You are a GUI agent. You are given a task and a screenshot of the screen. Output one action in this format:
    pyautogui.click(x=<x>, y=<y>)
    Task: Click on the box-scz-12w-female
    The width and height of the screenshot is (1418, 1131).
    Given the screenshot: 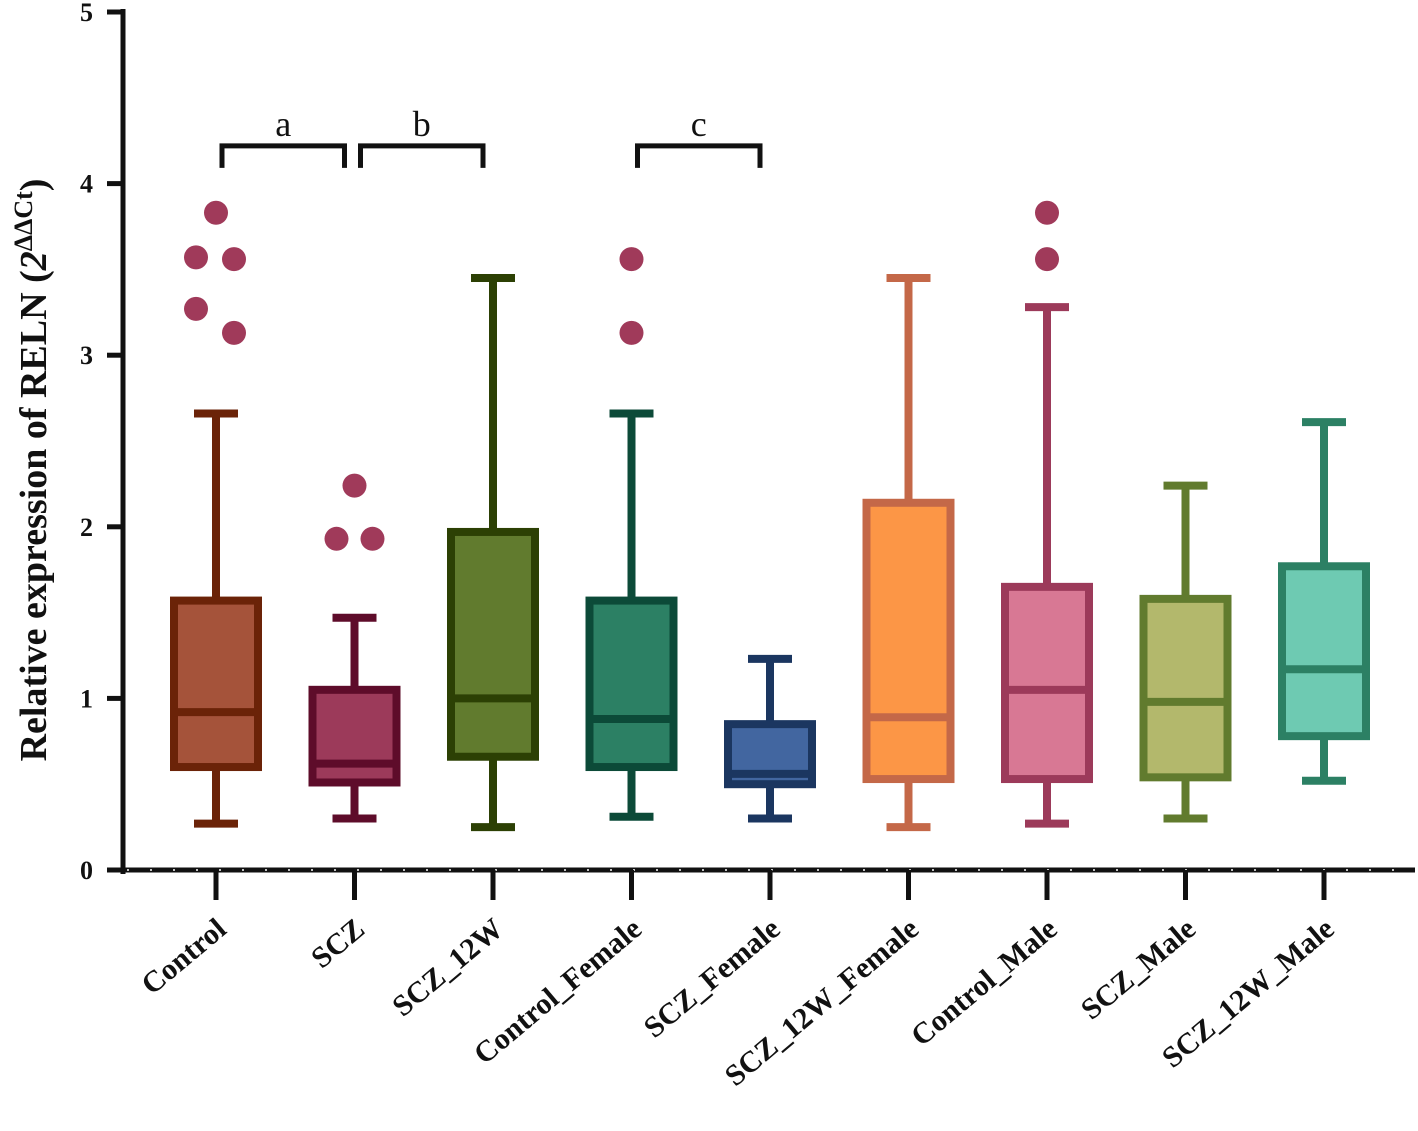 What is the action you would take?
    pyautogui.click(x=908, y=552)
    